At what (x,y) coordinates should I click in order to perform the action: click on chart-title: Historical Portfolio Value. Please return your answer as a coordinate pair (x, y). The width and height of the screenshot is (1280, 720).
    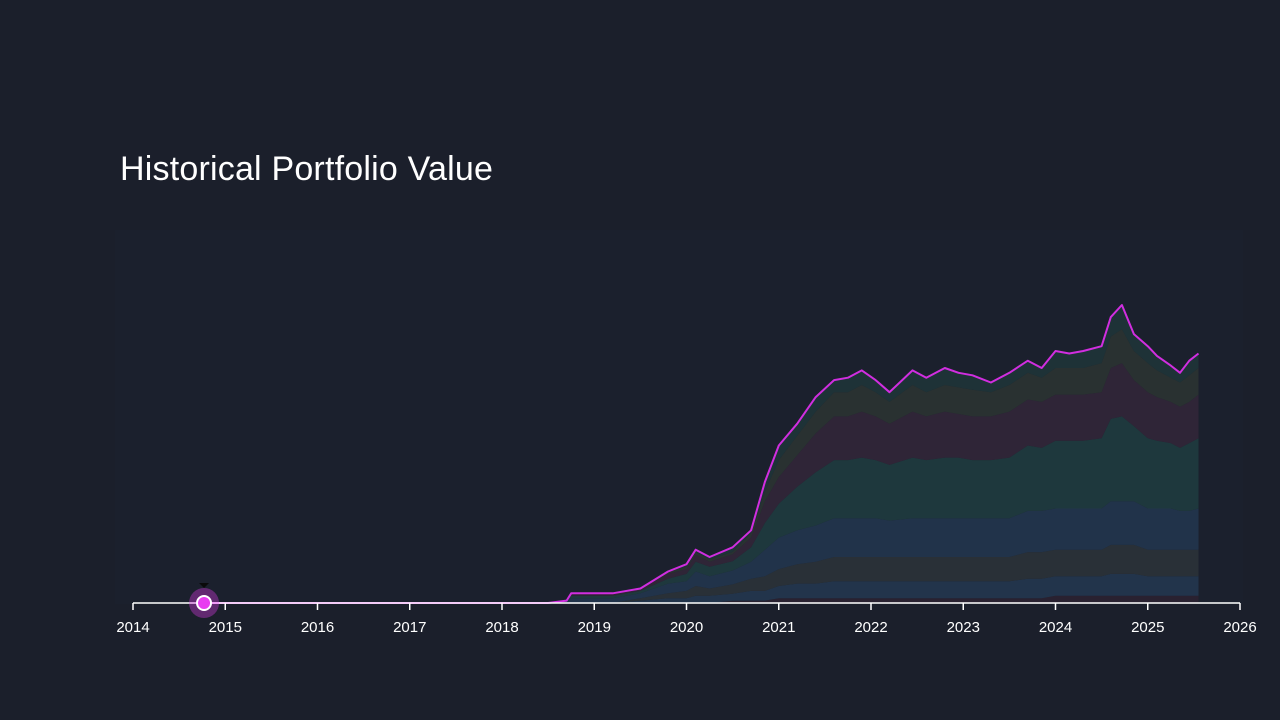
    Looking at the image, I should click on (307, 169).